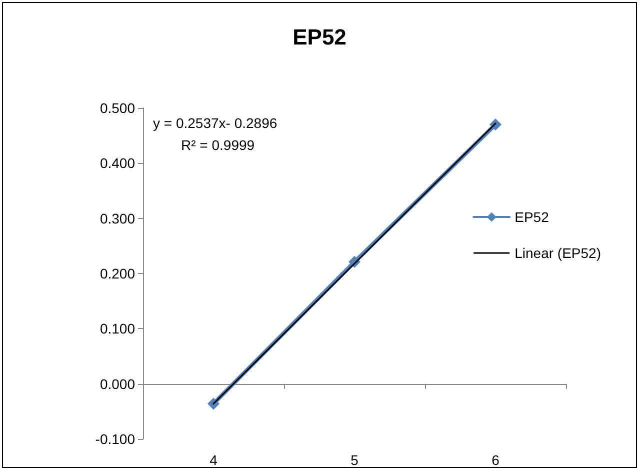 The height and width of the screenshot is (472, 641). What do you see at coordinates (118, 163) in the screenshot?
I see `y-tick-label: 0.400` at bounding box center [118, 163].